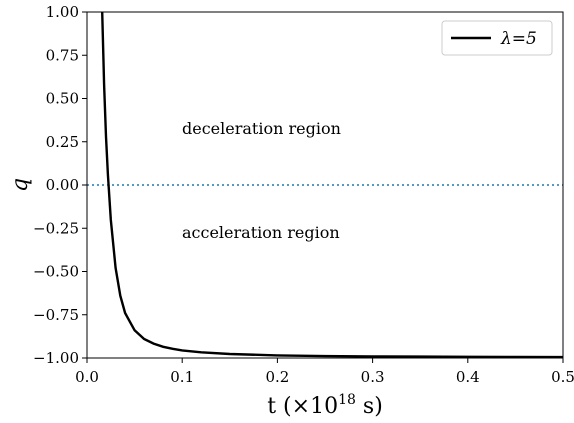 The image size is (574, 423). I want to click on y-tick-label: 1.00, so click(62, 12).